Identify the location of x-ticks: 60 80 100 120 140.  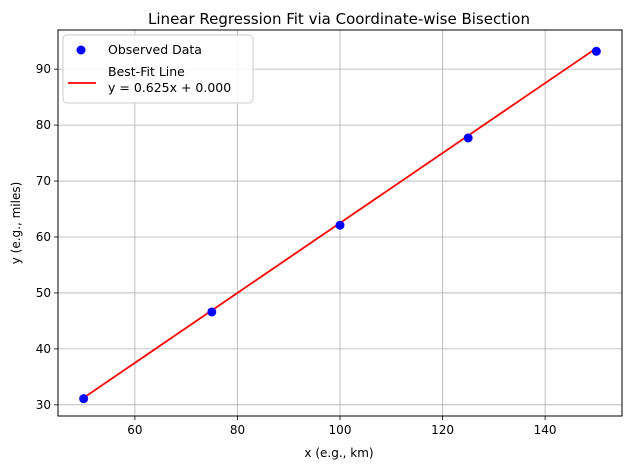
(342, 426).